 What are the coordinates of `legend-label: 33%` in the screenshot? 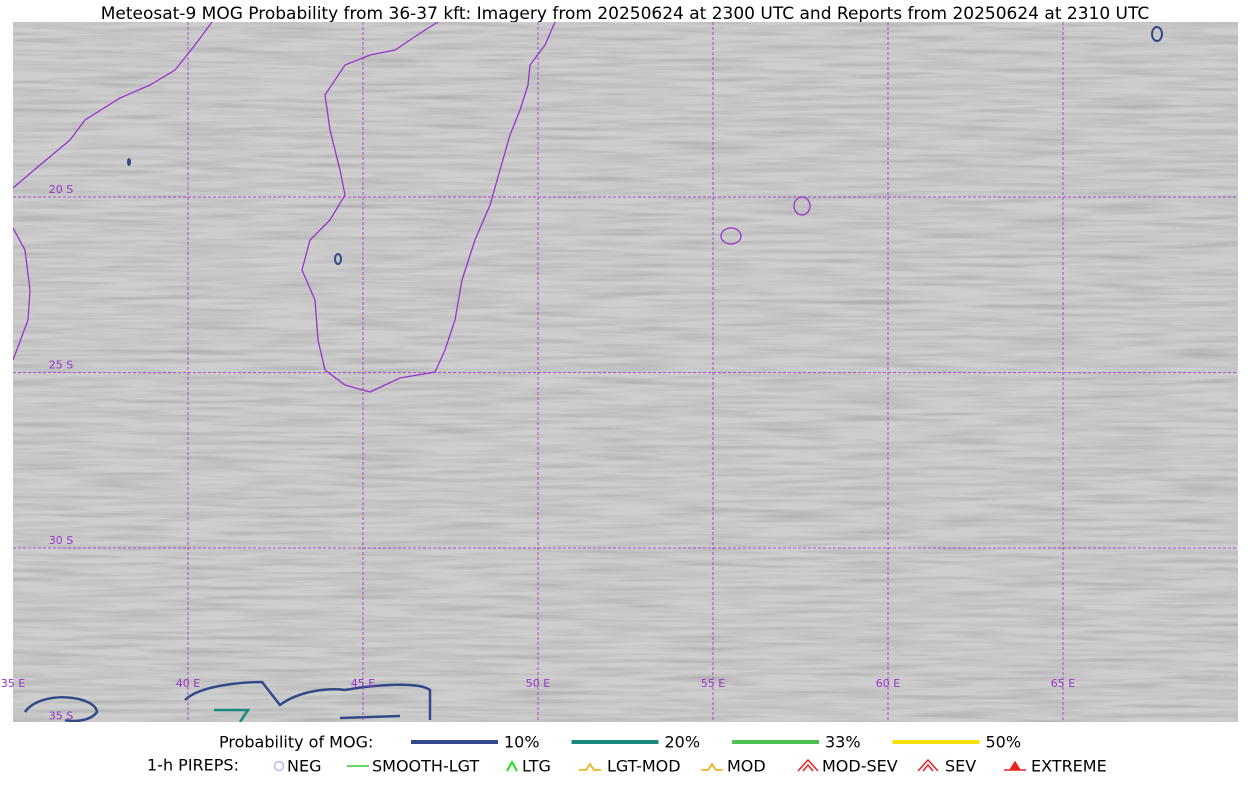 It's located at (843, 742).